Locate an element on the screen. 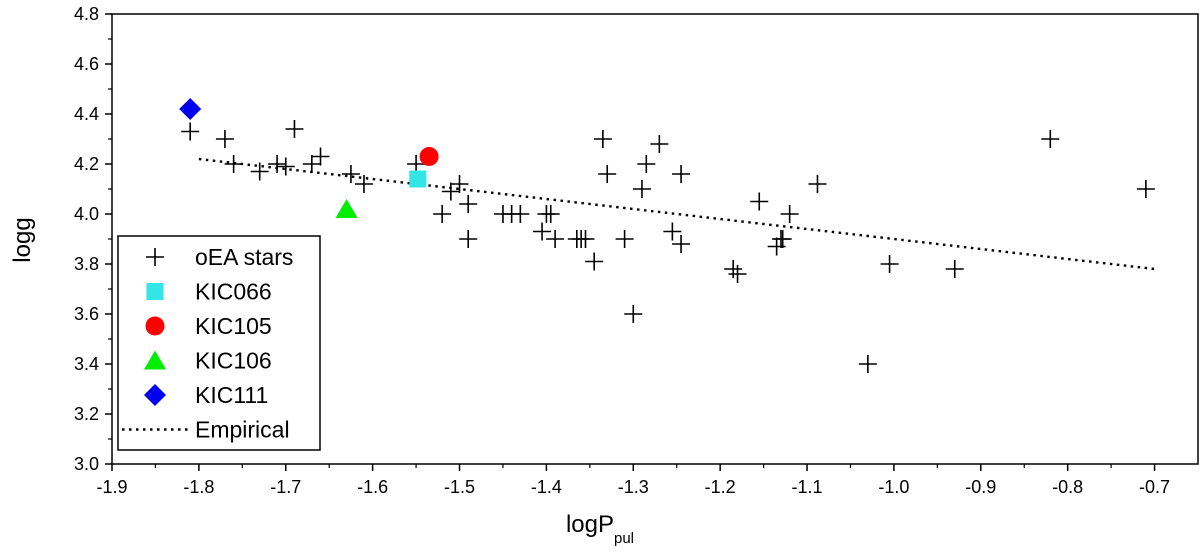 The image size is (1200, 558). y-tick-label: 4.2 is located at coordinates (86, 164).